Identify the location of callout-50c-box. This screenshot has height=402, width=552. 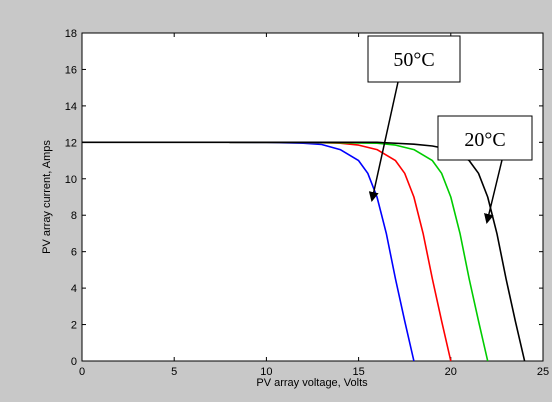
(414, 59).